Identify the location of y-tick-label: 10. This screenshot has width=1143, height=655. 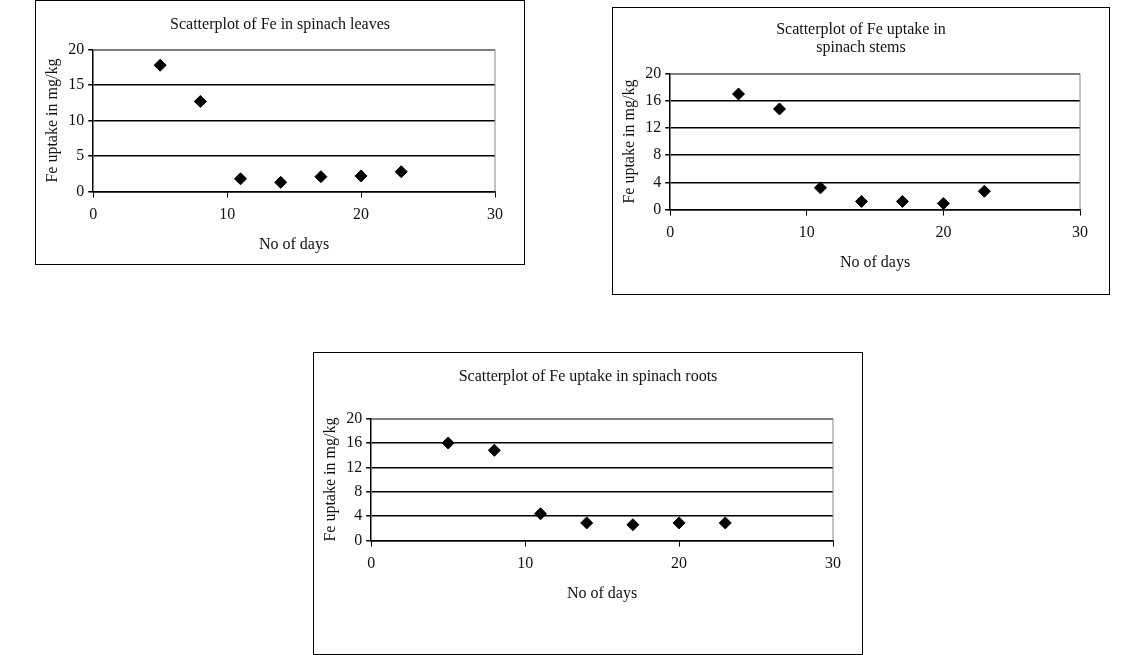
(76, 119).